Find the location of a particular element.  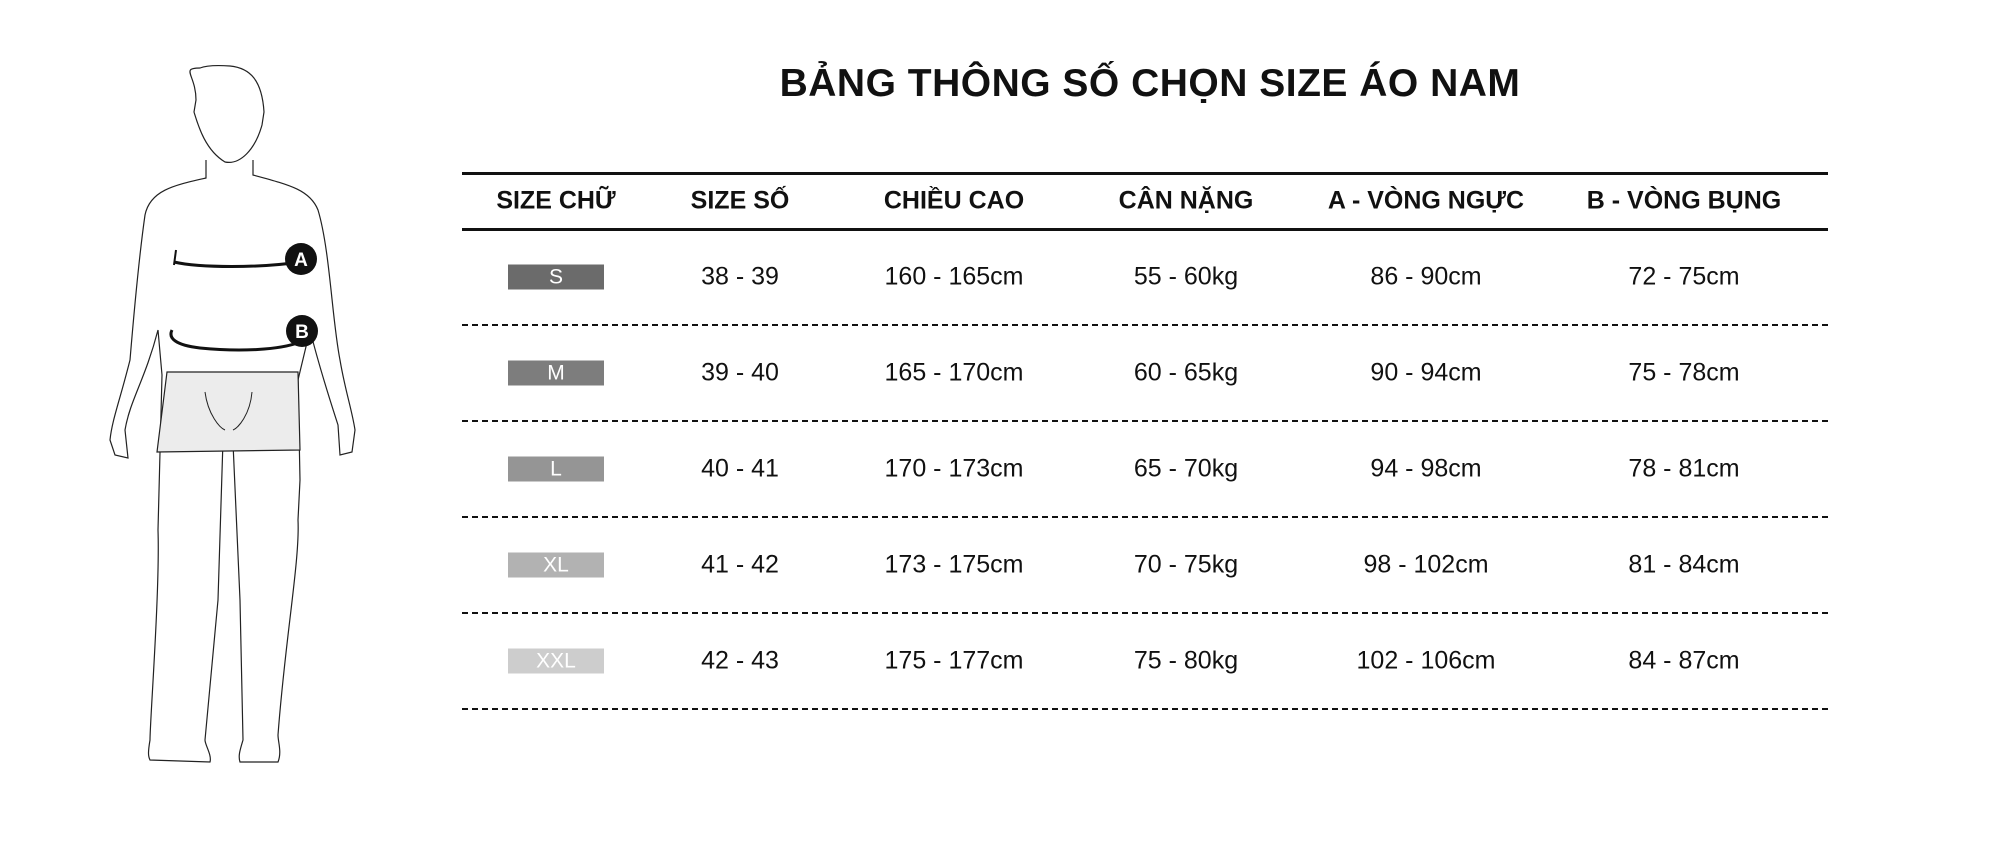

table-cell: 39 - 40 is located at coordinates (740, 372).